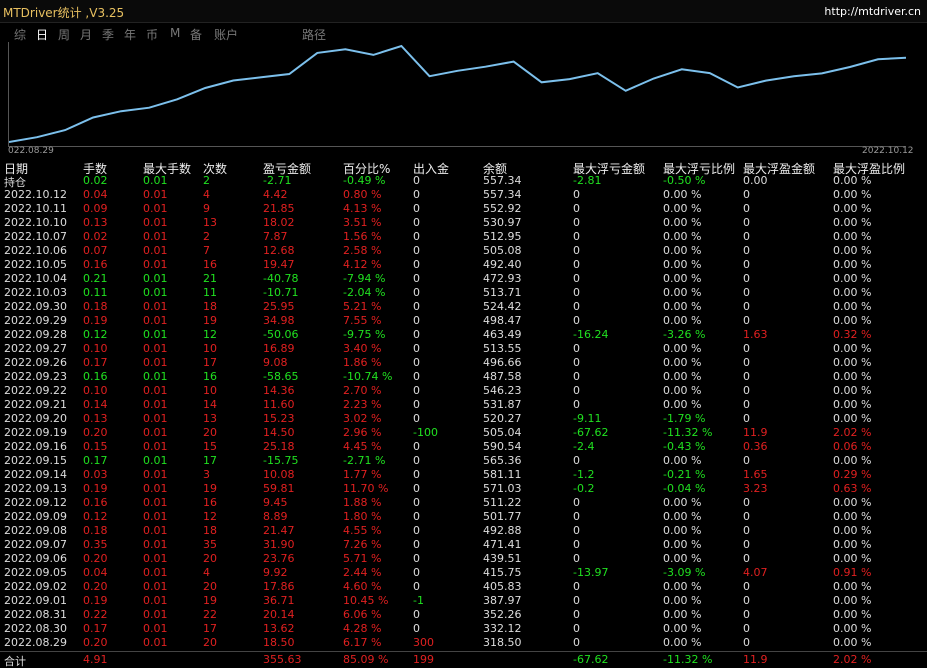 This screenshot has width=927, height=668. I want to click on cell: 10.08, so click(279, 474).